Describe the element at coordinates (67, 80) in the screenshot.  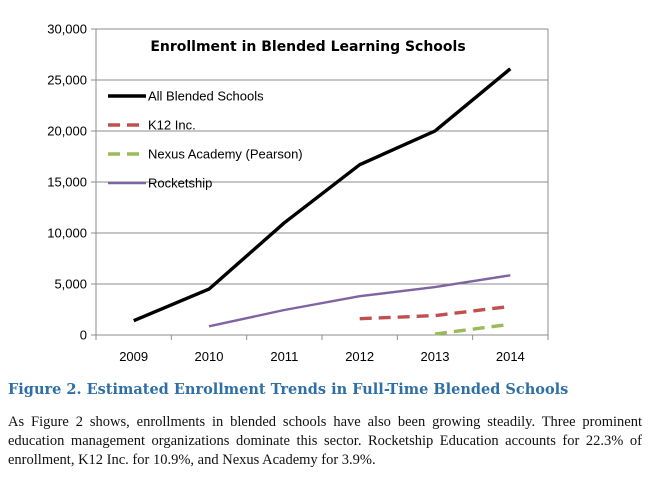
I see `y-tick-label: 25,000` at that location.